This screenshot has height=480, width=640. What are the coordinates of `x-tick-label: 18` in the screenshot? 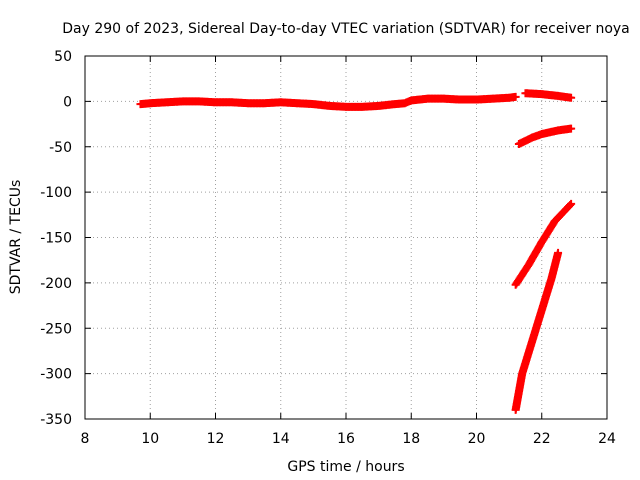 It's located at (411, 439).